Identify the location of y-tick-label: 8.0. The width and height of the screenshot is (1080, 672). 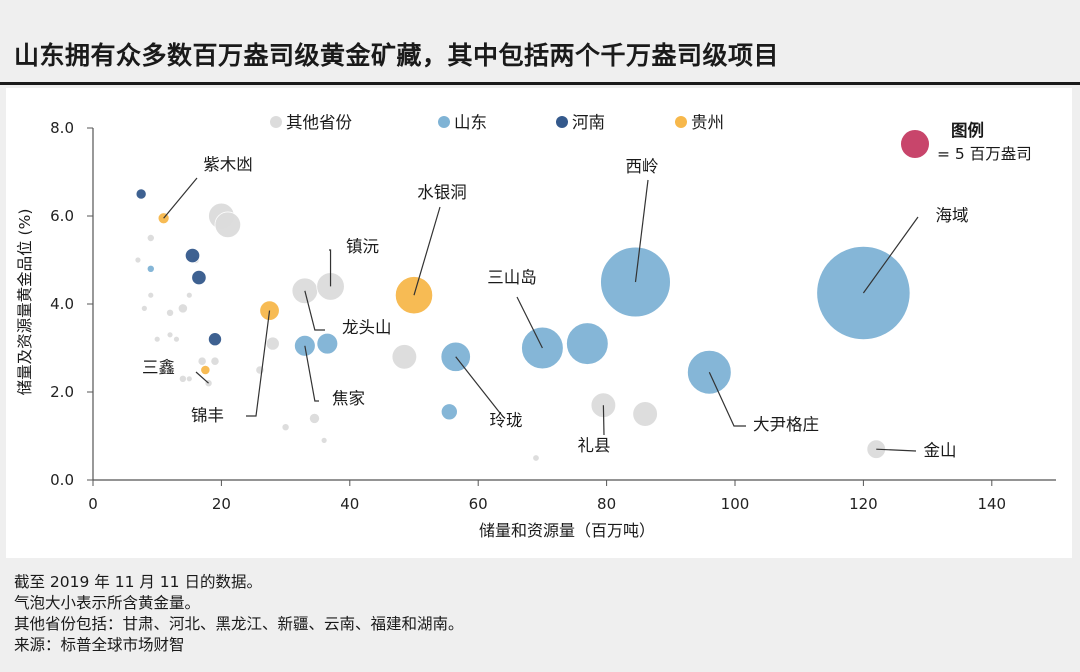
(62, 128).